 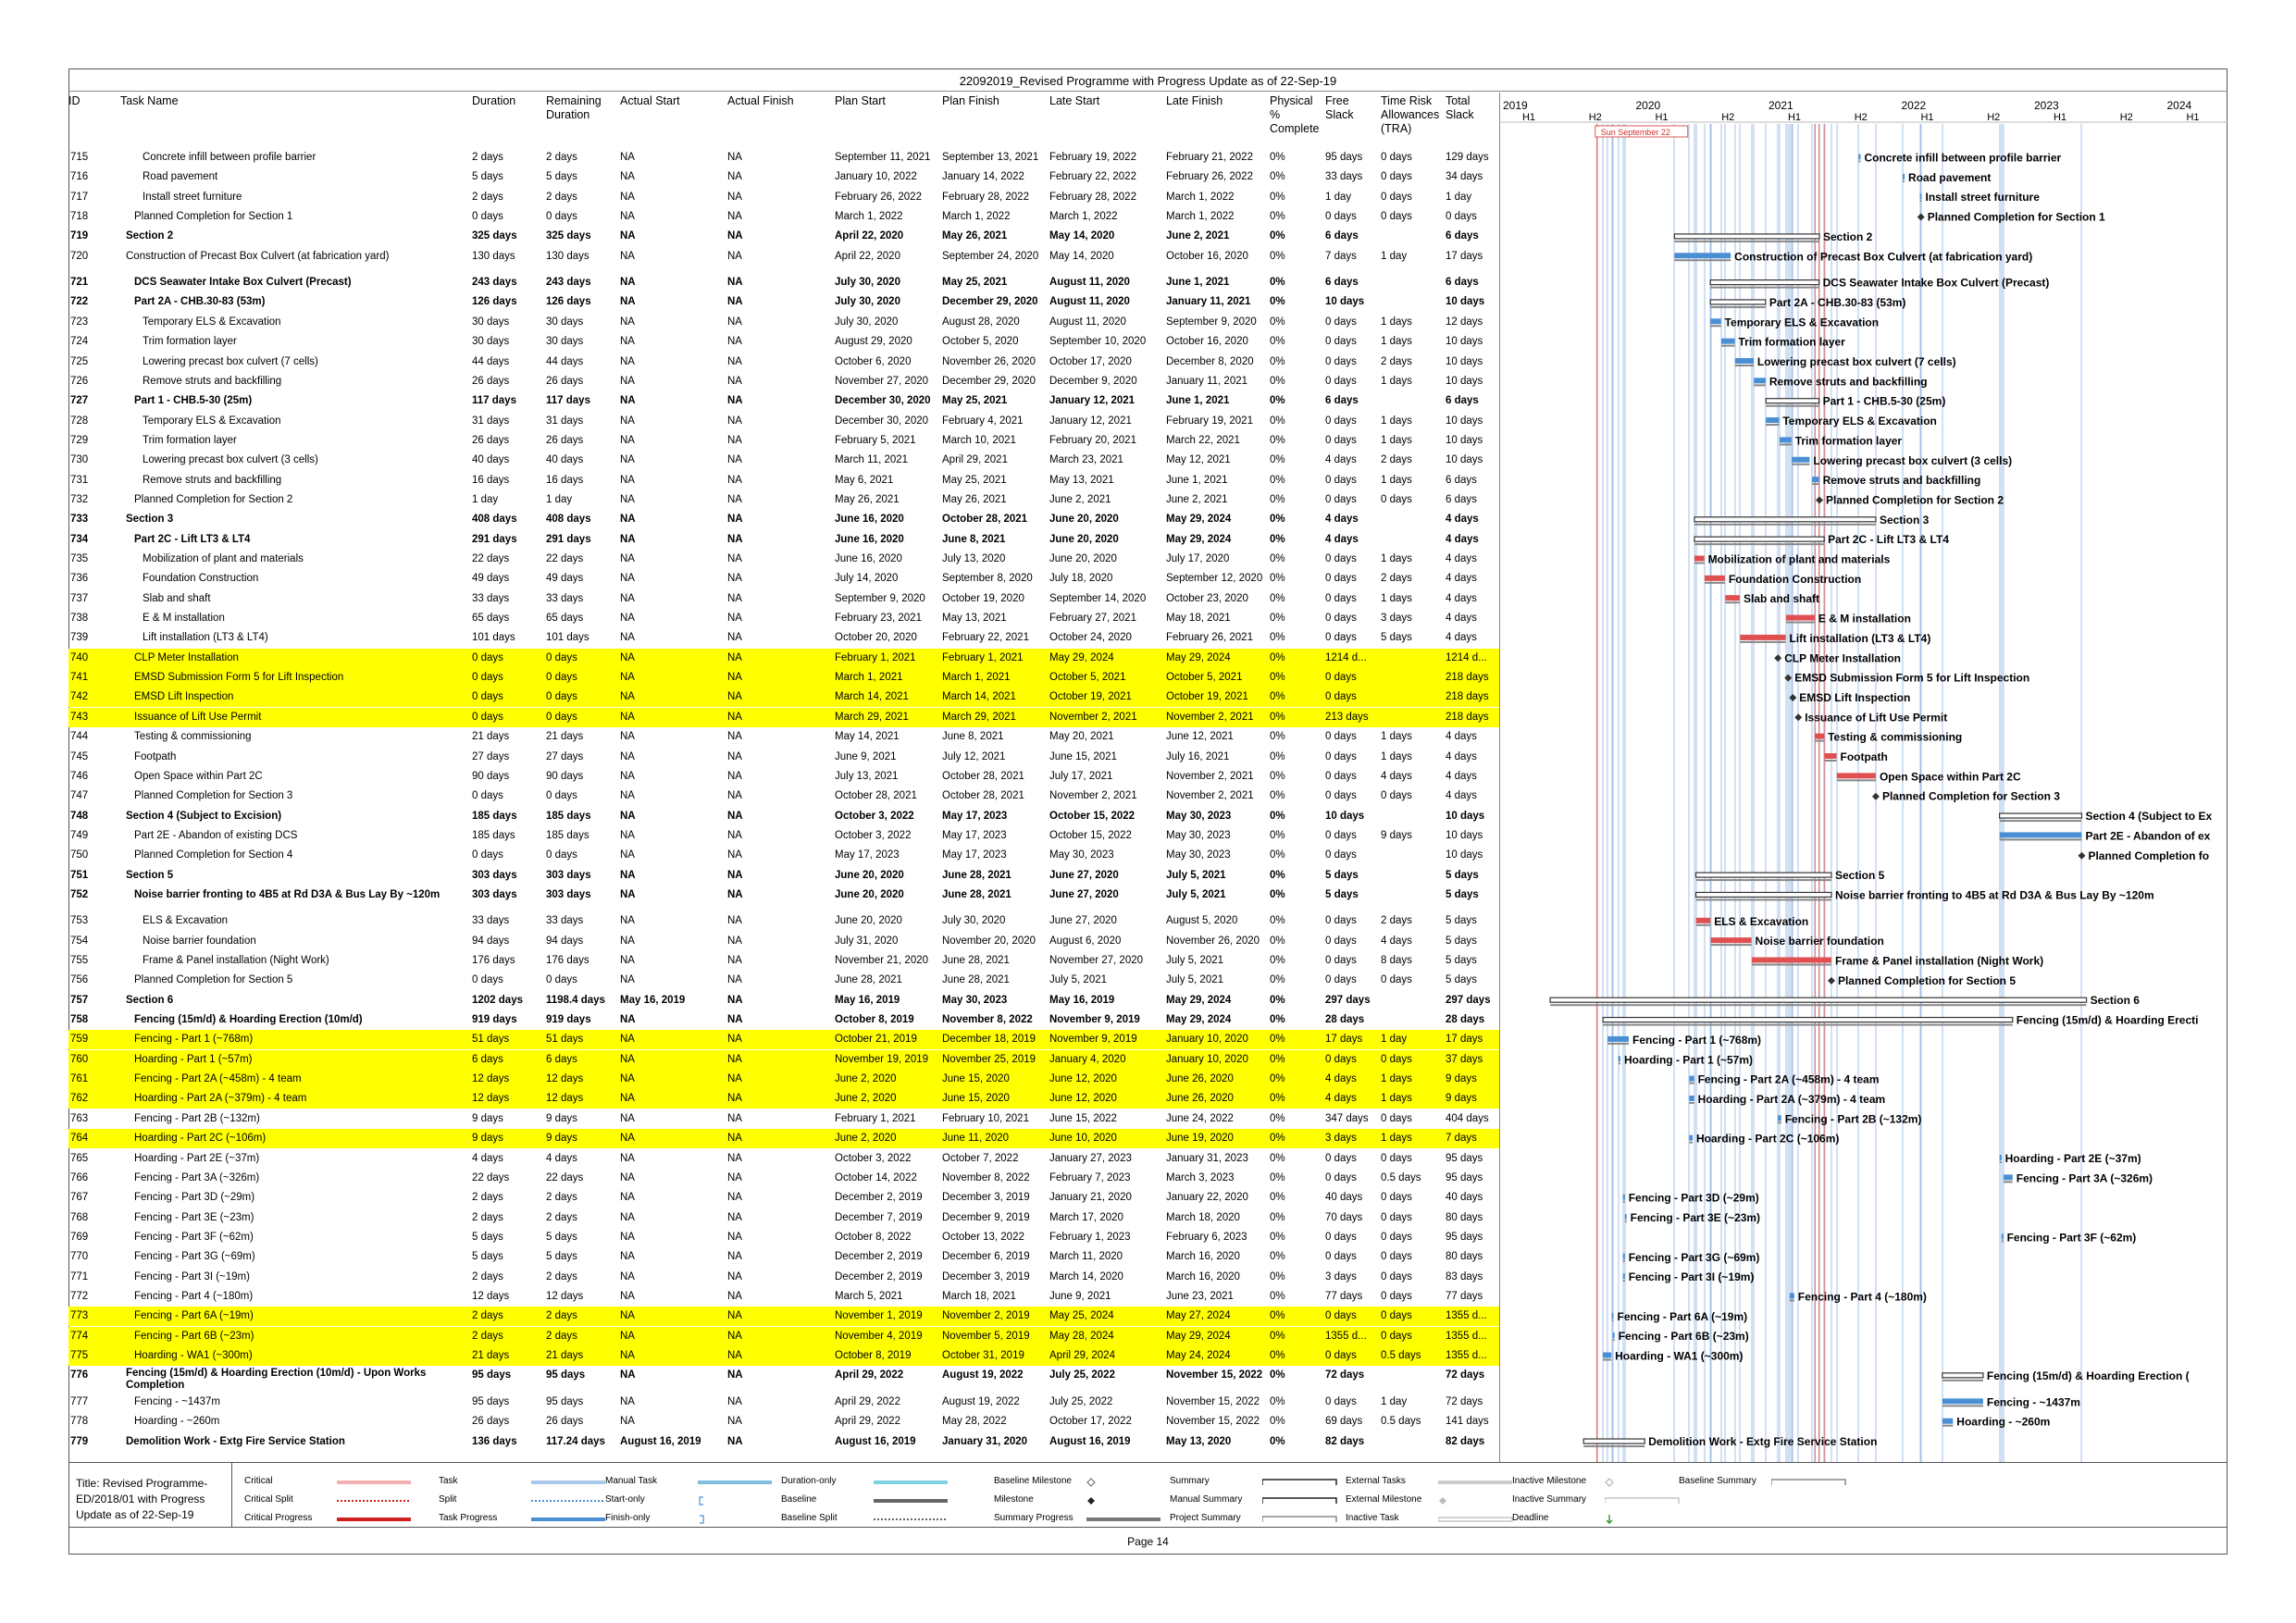 I want to click on cell-rem: 65 days, so click(x=565, y=619).